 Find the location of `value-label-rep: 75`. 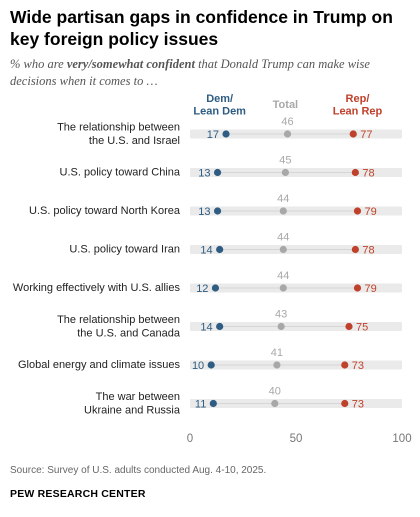

value-label-rep: 75 is located at coordinates (362, 328).